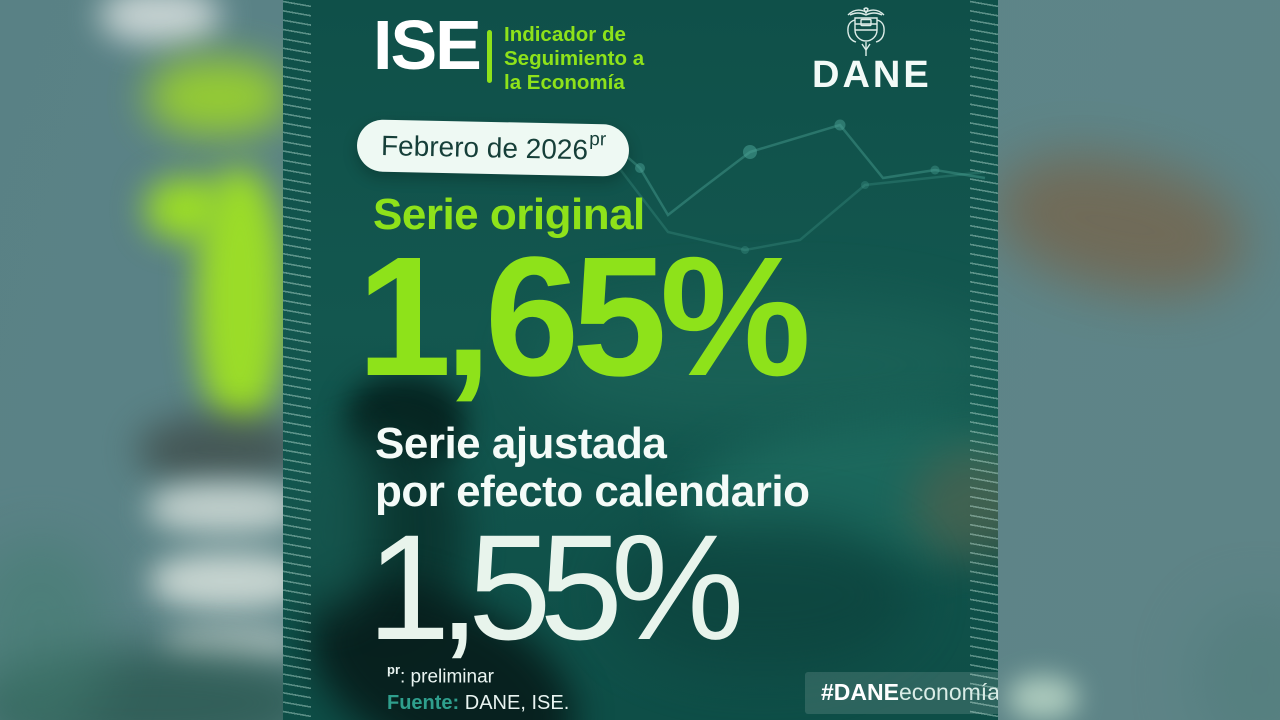  What do you see at coordinates (984, 360) in the screenshot?
I see `hatch-border-right` at bounding box center [984, 360].